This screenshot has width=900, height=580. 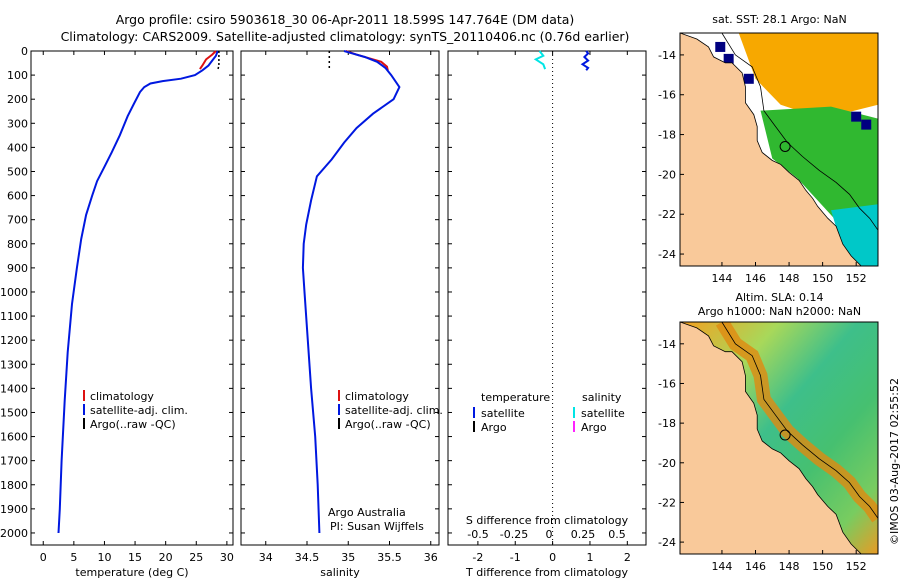 I want to click on x-tick-label: 36, so click(x=431, y=557).